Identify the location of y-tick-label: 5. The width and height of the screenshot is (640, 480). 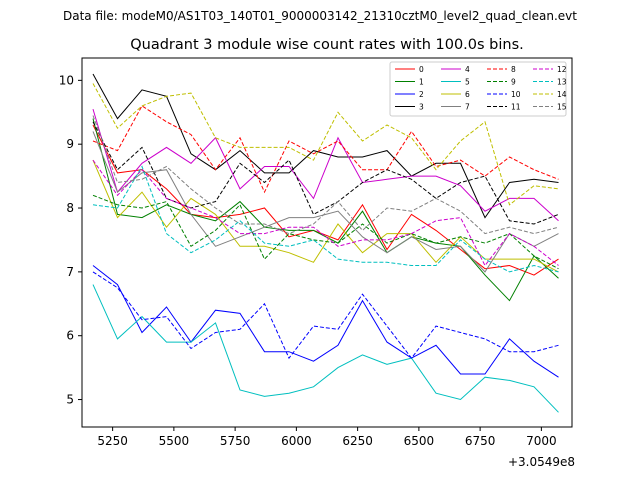
(70, 400).